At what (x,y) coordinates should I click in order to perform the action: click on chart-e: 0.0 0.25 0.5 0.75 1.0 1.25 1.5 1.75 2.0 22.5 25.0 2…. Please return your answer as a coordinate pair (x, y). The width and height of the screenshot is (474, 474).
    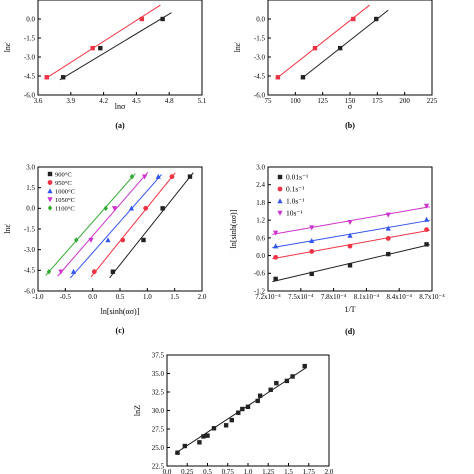
    Looking at the image, I should click on (233, 412).